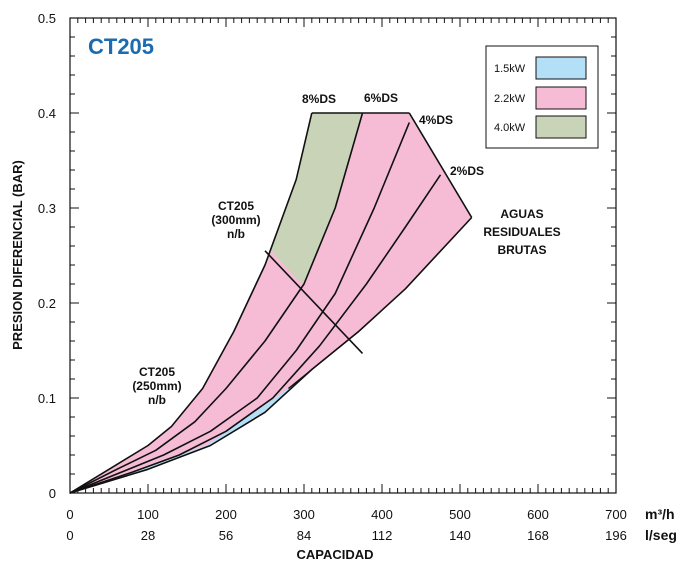 This screenshot has height=565, width=693. I want to click on x-unit-primary: m³/h, so click(660, 514).